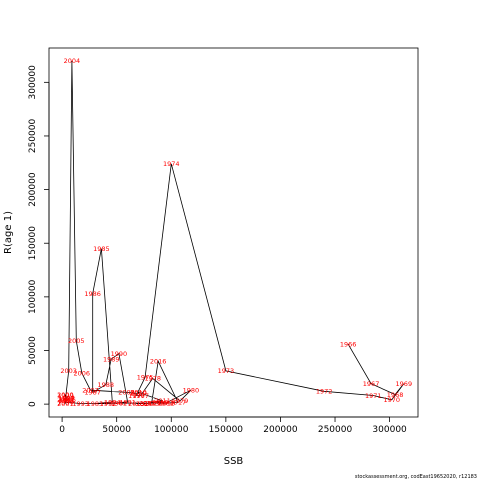  What do you see at coordinates (33, 296) in the screenshot?
I see `y-tick-label: 100000` at bounding box center [33, 296].